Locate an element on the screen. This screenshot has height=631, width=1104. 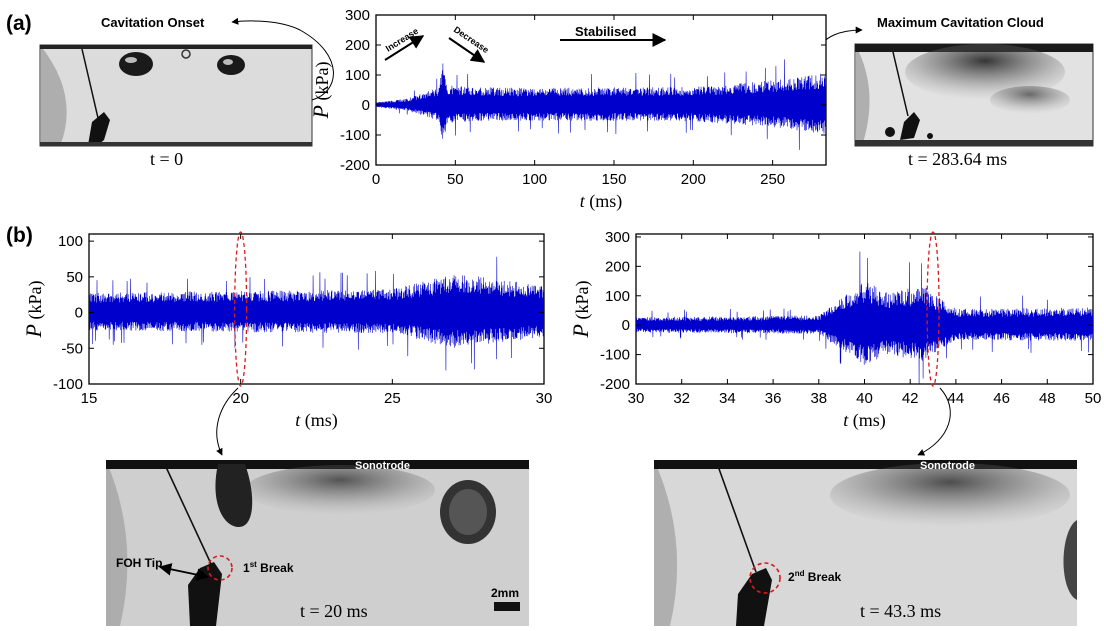
stabilised-annotation: Stabilised is located at coordinates (605, 31).